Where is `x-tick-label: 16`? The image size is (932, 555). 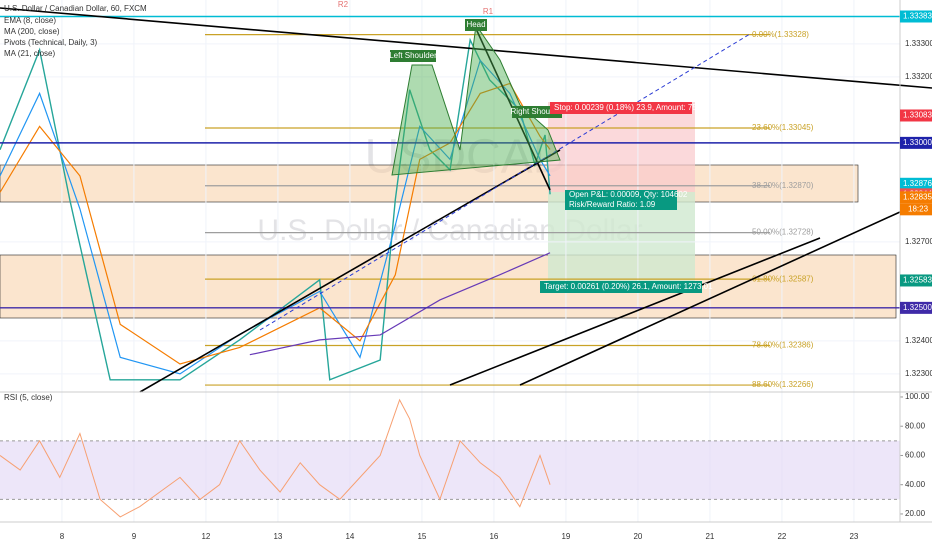
x-tick-label: 16 is located at coordinates (493, 536).